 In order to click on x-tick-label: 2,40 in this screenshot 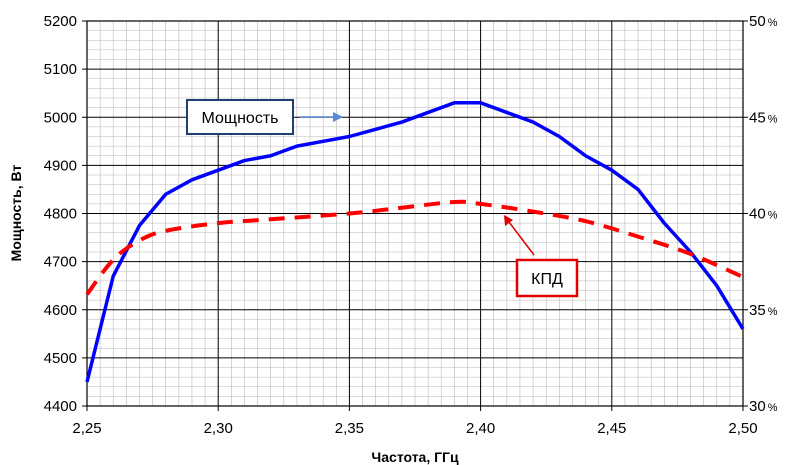, I will do `click(480, 428)`.